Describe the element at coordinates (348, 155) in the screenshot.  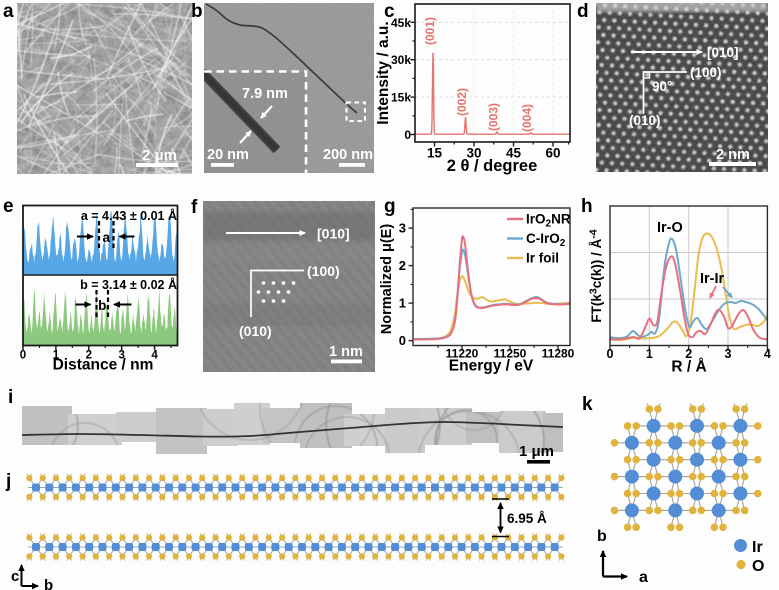
I see `svg-text: 200 nm` at that location.